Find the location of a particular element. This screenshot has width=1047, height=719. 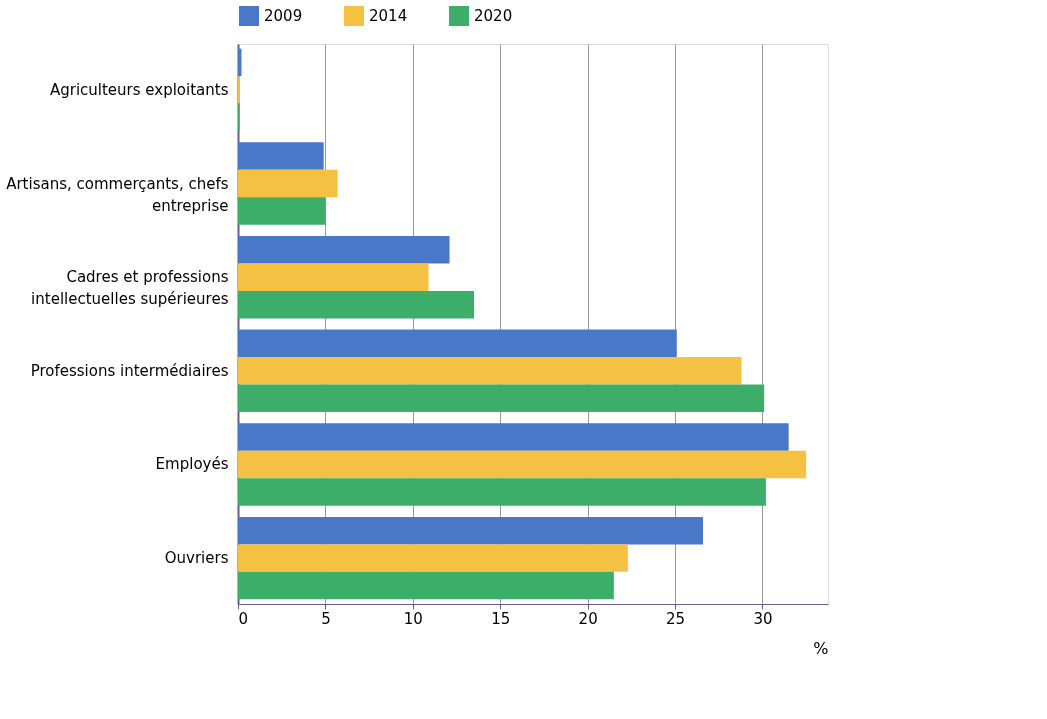

x-tick-label: 30 is located at coordinates (763, 618).